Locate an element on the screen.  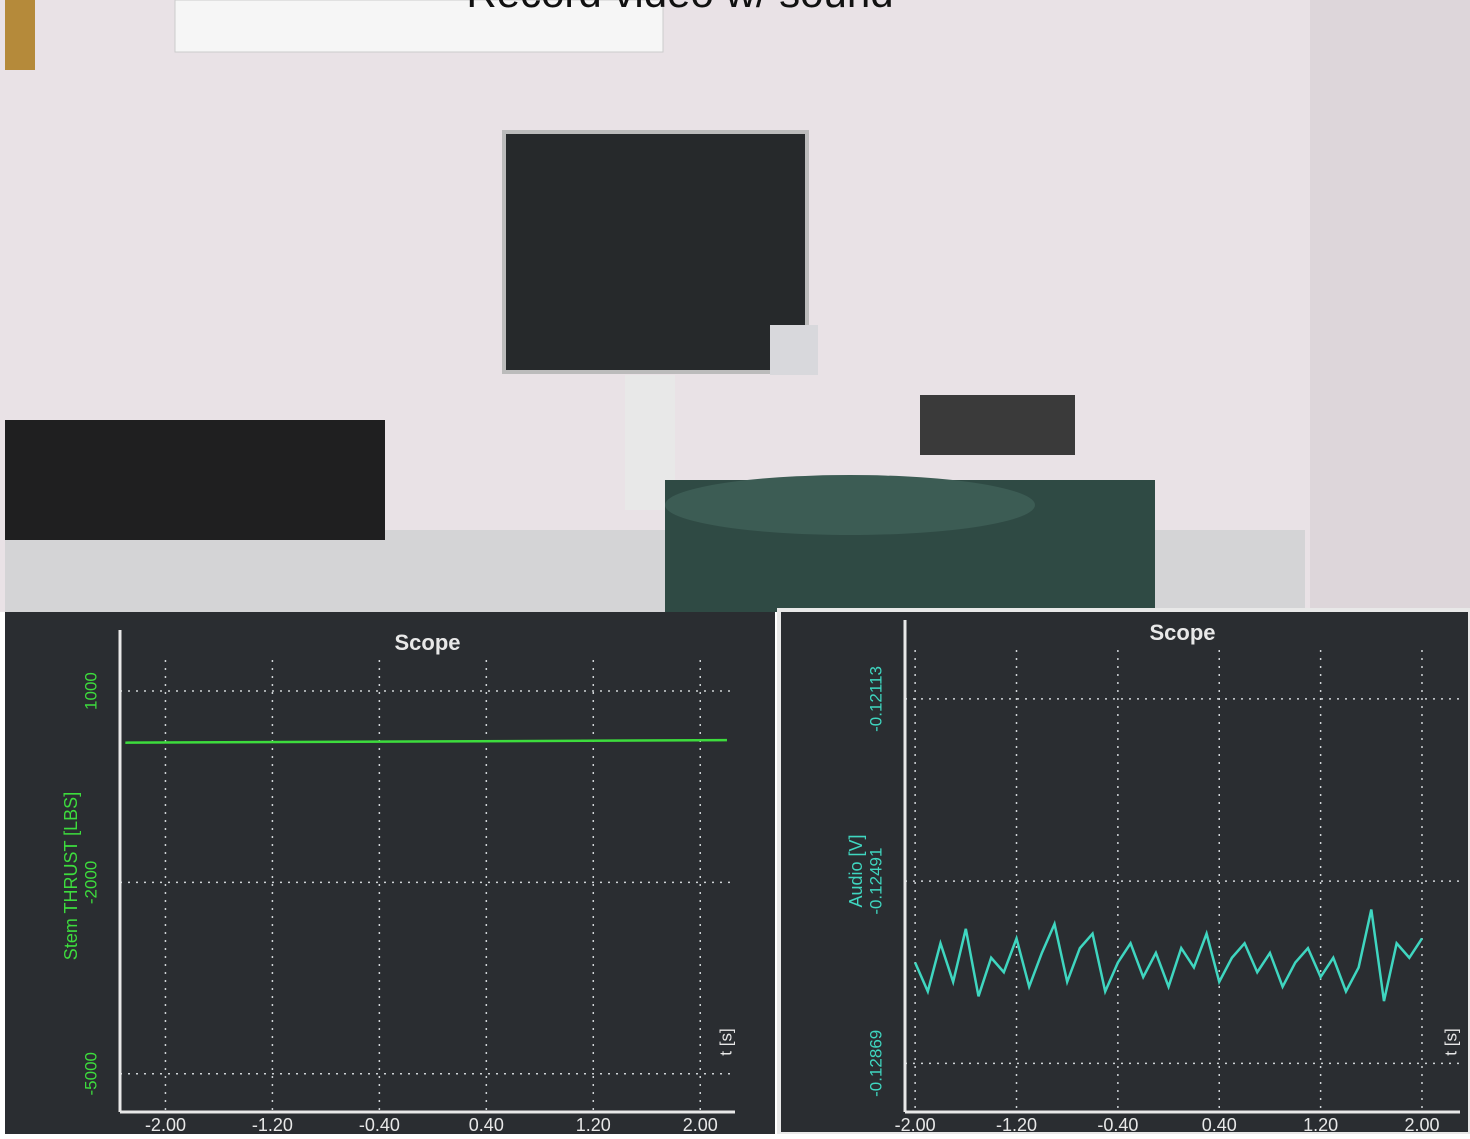
sensor is located at coordinates (794, 350).